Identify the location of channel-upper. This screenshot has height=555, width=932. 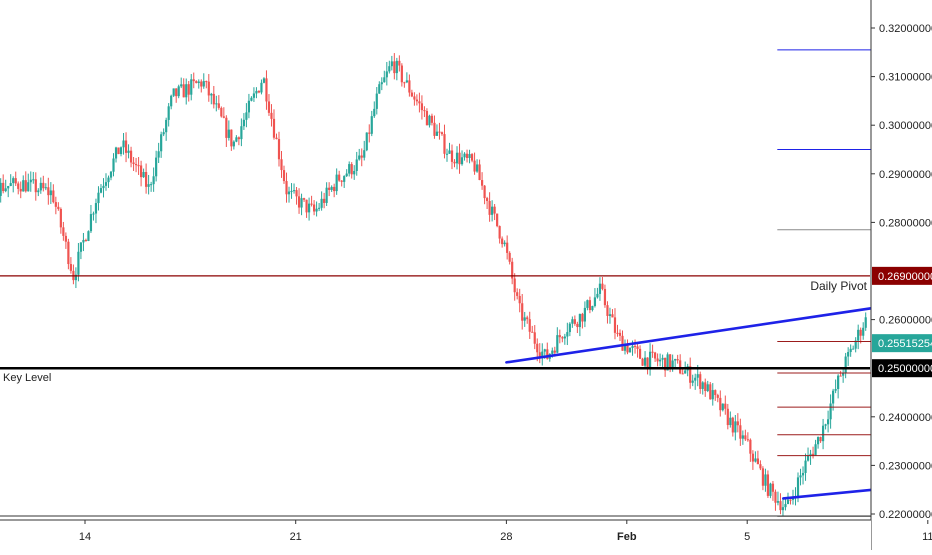
(718, 289).